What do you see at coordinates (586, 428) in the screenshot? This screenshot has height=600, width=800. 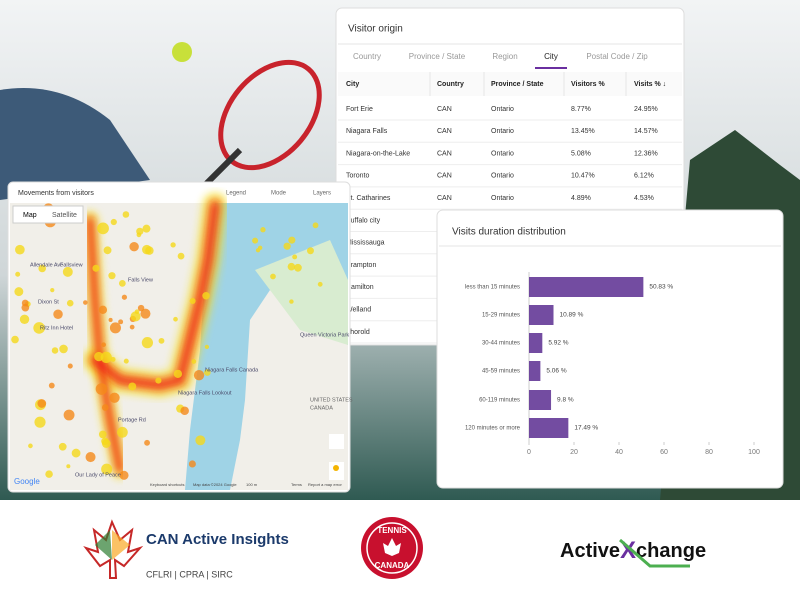 I see `value-label: 17.49 %` at bounding box center [586, 428].